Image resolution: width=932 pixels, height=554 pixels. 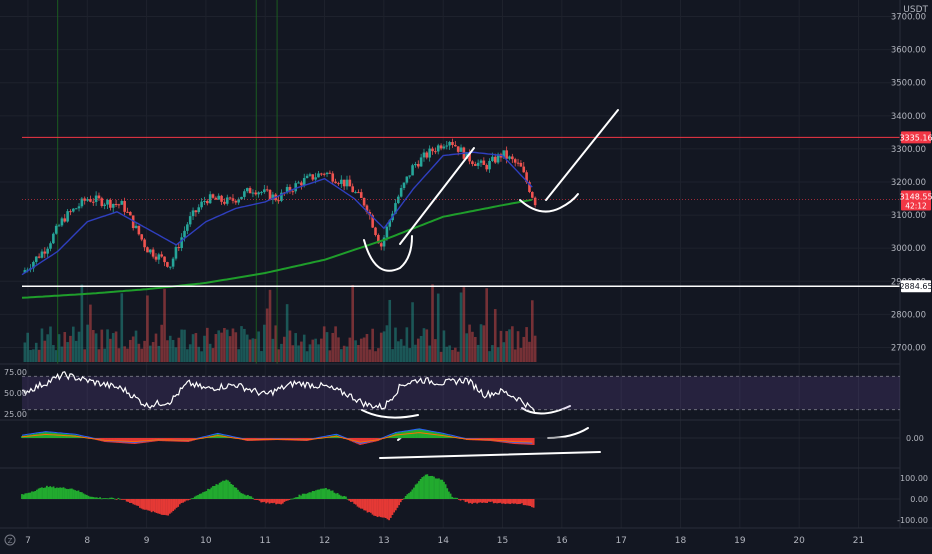 What do you see at coordinates (460, 392) in the screenshot?
I see `rsi-pane` at bounding box center [460, 392].